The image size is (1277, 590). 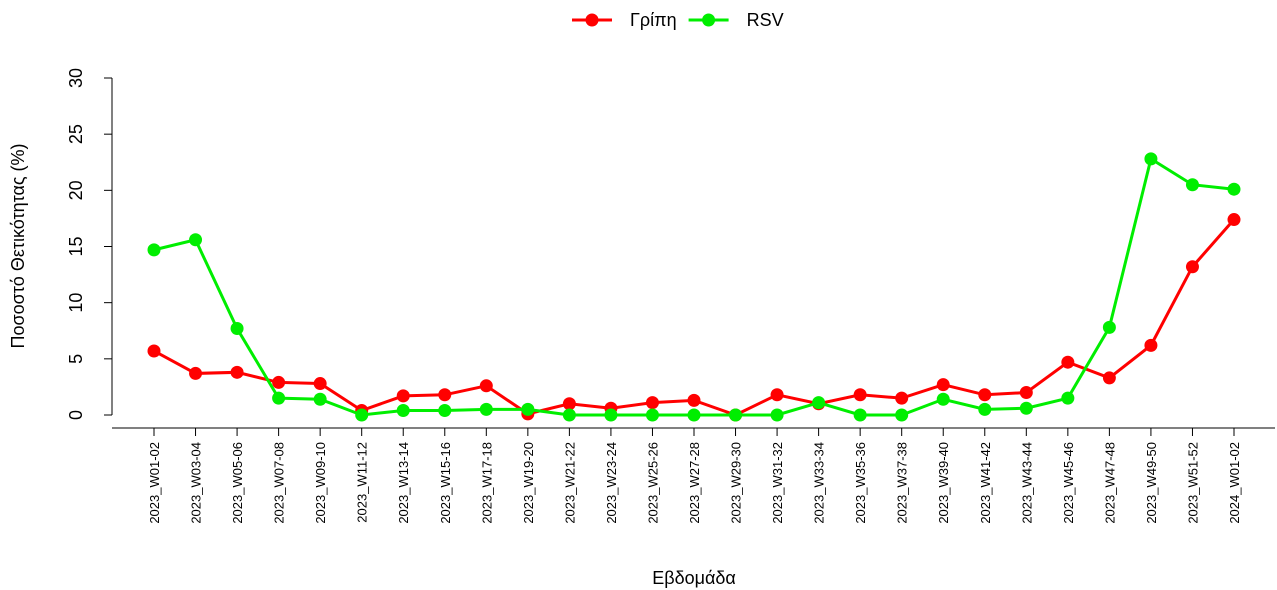 I want to click on x-tick-label: 2023_W31-32, so click(x=777, y=483).